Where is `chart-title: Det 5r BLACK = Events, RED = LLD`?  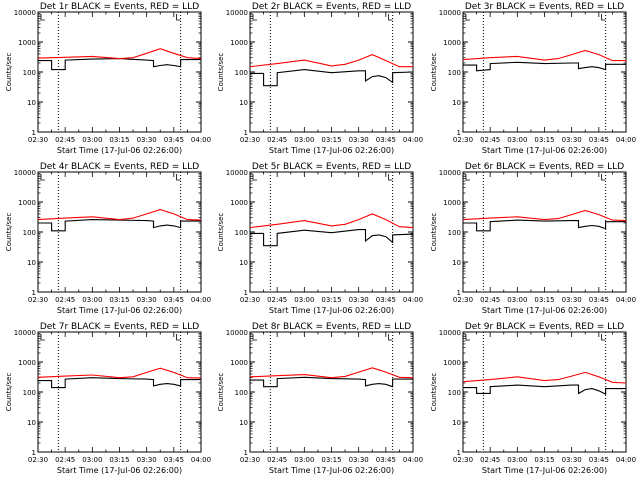
chart-title: Det 5r BLACK = Events, RED = LLD is located at coordinates (331, 167).